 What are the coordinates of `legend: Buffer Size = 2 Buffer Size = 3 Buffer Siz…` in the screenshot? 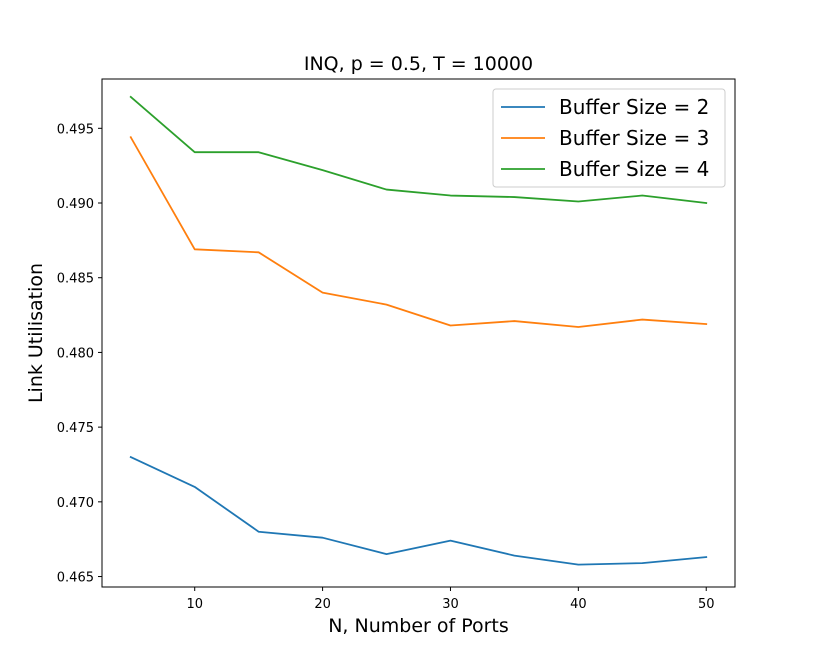 It's located at (609, 138).